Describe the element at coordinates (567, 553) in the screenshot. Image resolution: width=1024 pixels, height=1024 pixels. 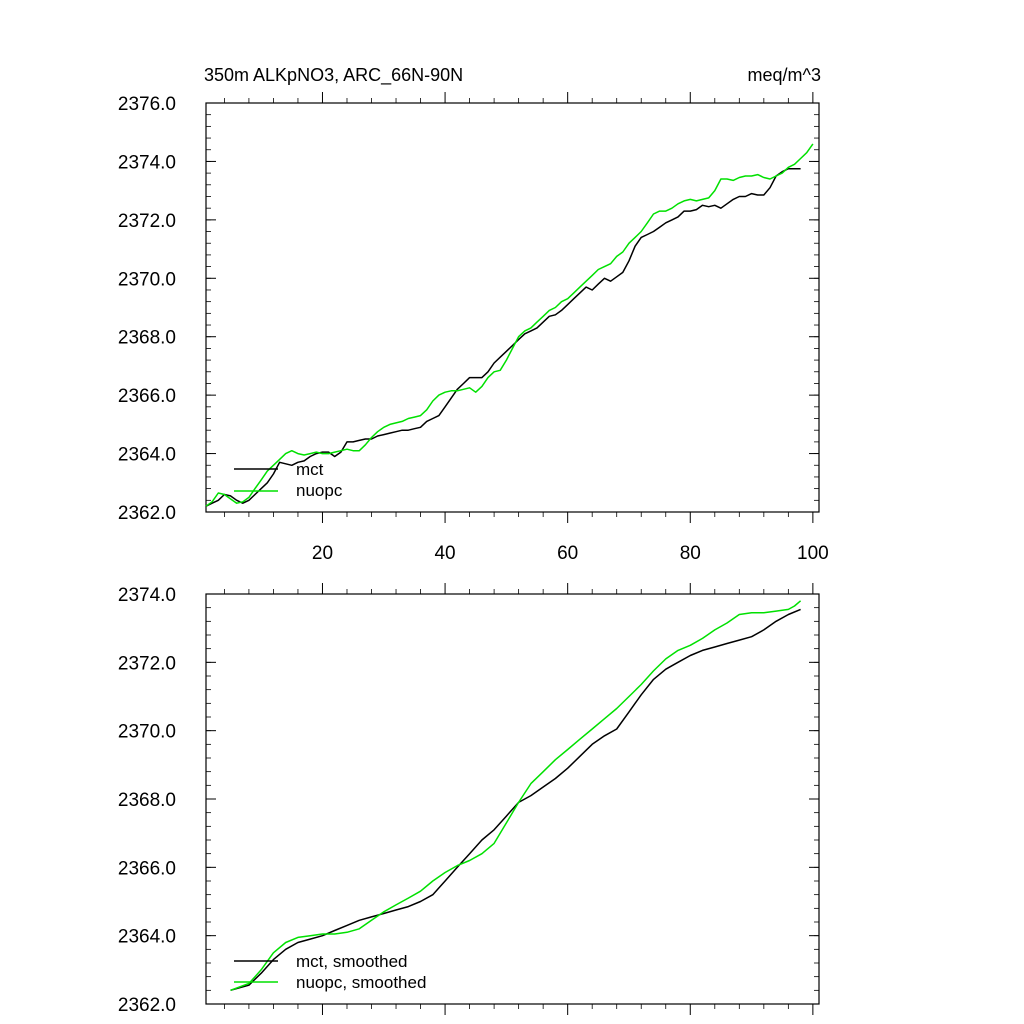
I see `top-x-tick-label: 60` at that location.